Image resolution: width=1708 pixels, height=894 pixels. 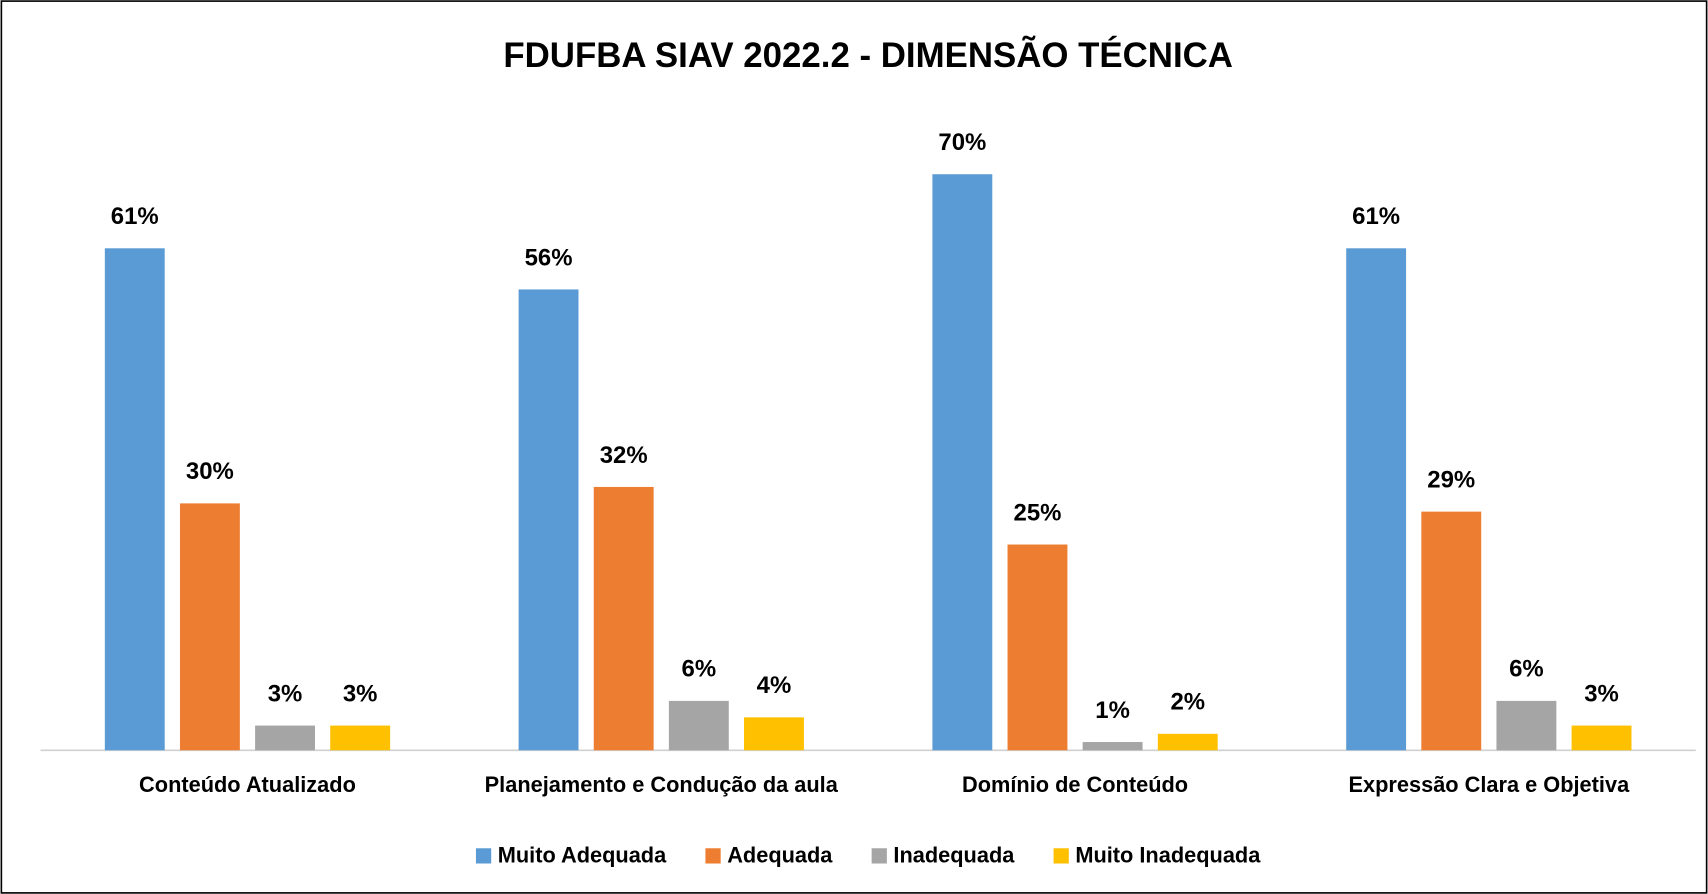 I want to click on data-label: 30%, so click(x=210, y=471).